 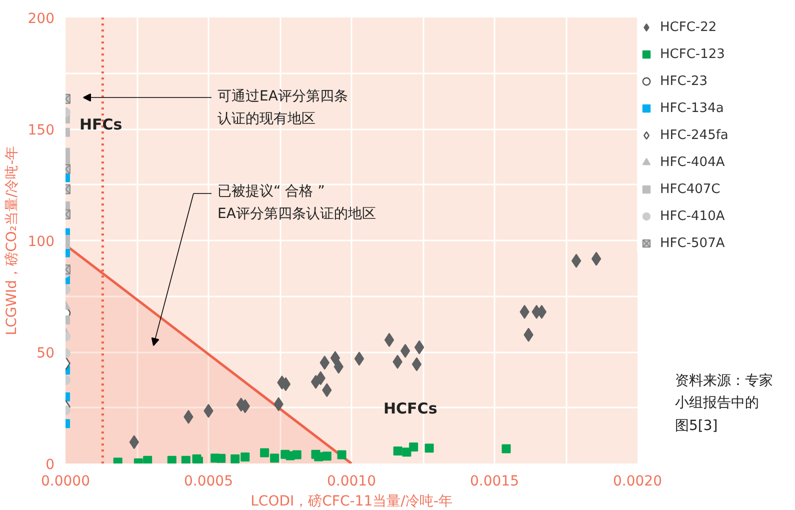 I want to click on text: 资料来源：专家小组报告中的图5[3], so click(x=724, y=404).